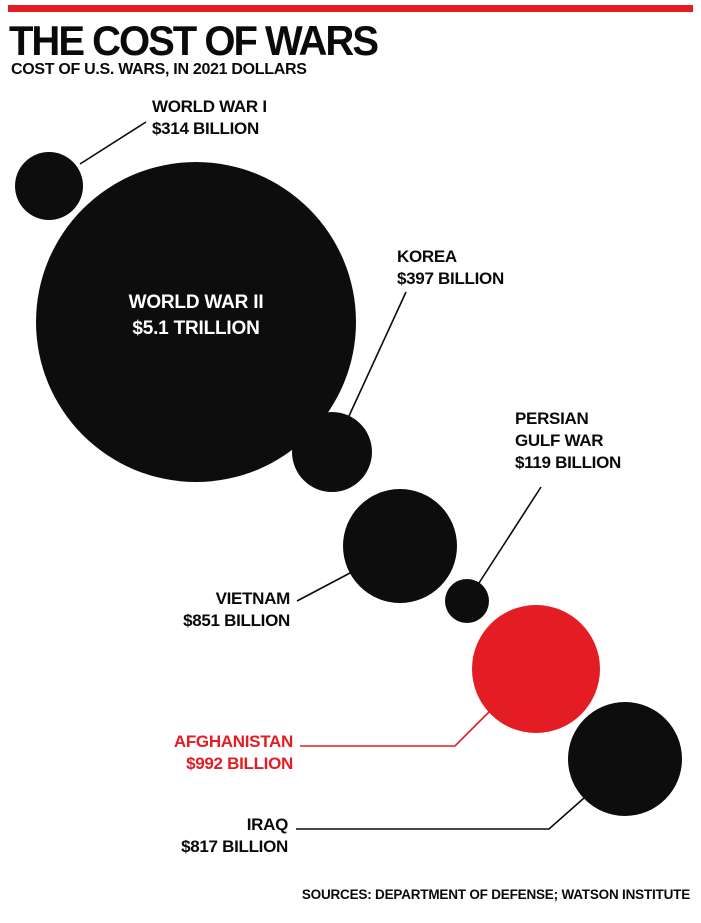  I want to click on top-accent-bar, so click(350, 8).